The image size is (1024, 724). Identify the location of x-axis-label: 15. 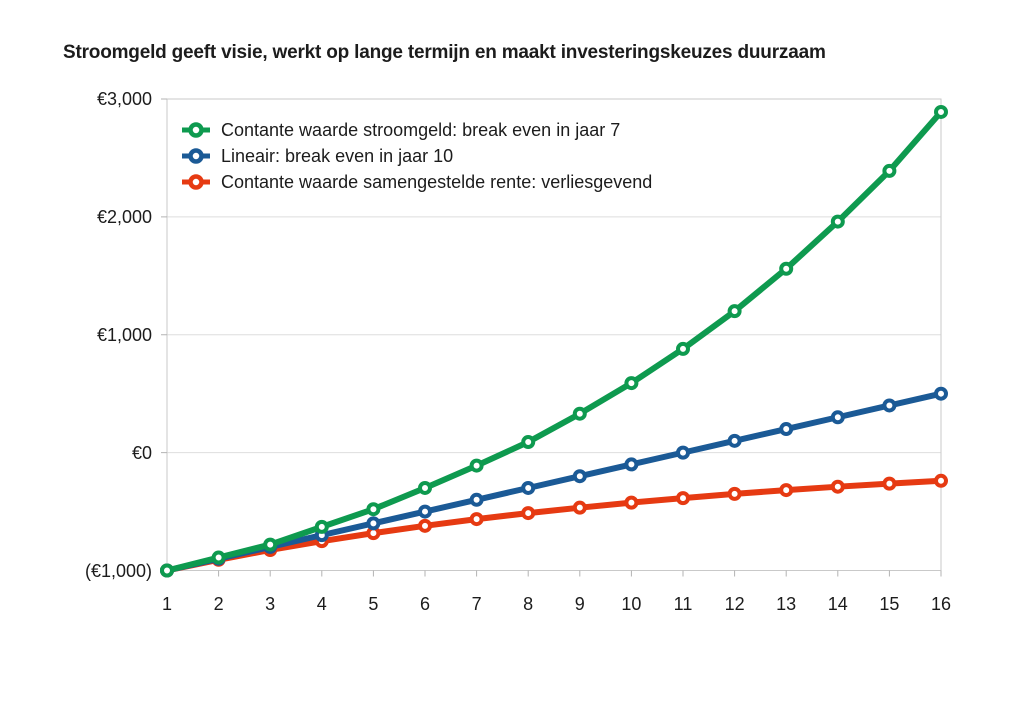
(889, 604).